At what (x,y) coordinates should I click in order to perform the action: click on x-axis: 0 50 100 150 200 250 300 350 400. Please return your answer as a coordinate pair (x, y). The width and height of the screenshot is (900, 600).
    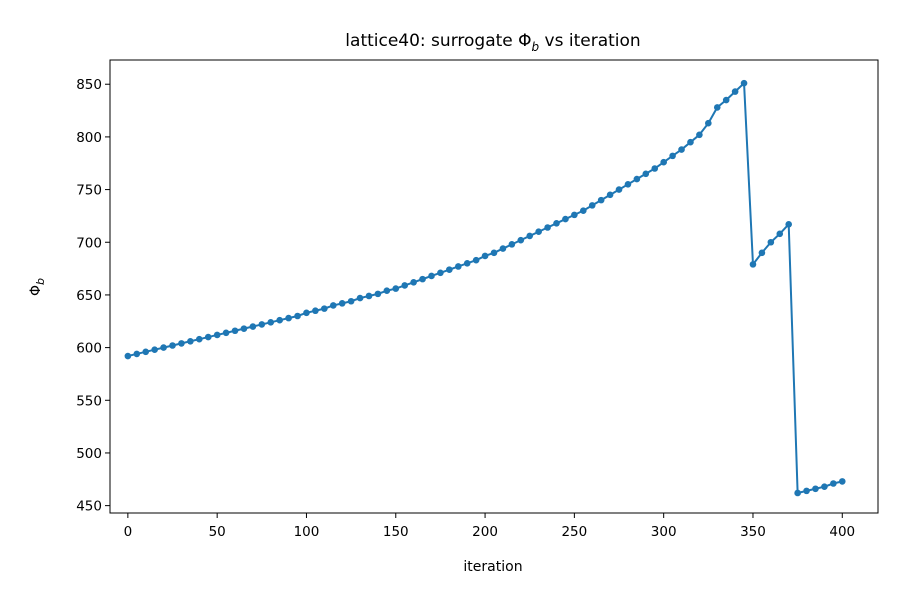
    Looking at the image, I should click on (489, 526).